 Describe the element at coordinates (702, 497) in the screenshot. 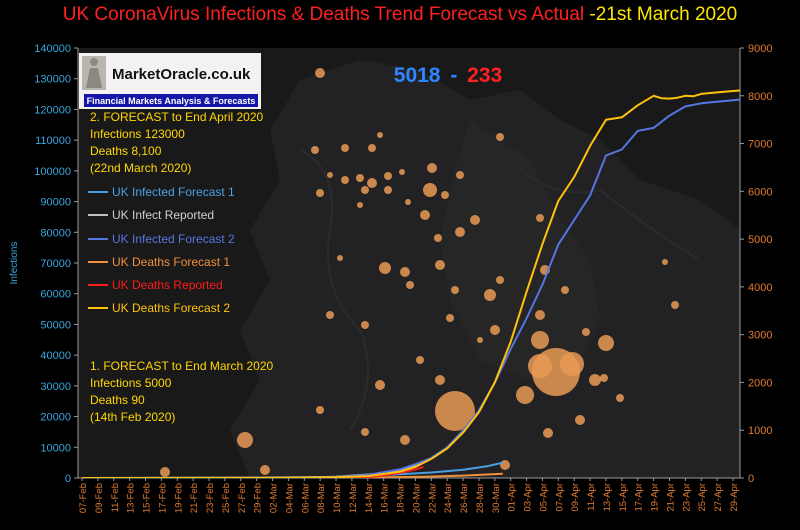

I see `x-tick-label: 25-Apr` at that location.